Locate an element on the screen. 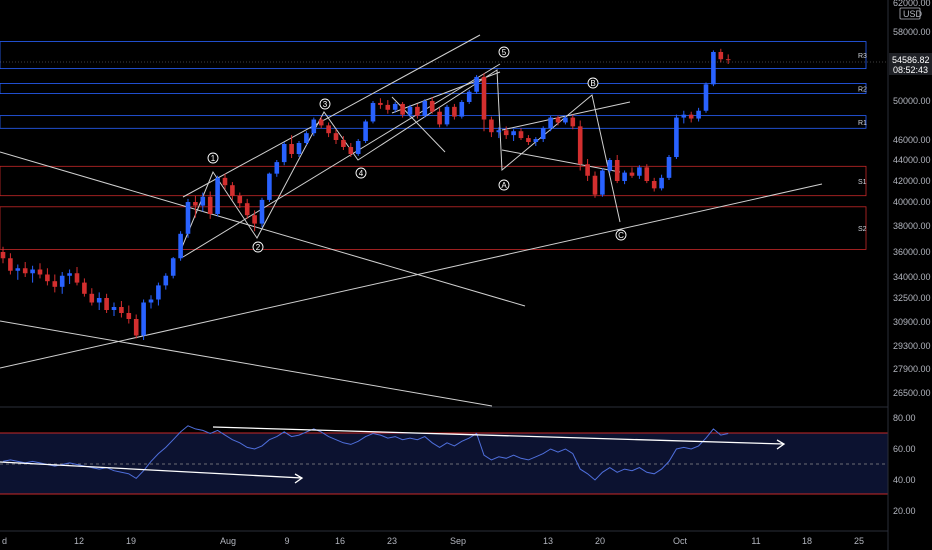  wave-text: 2 is located at coordinates (258, 247).